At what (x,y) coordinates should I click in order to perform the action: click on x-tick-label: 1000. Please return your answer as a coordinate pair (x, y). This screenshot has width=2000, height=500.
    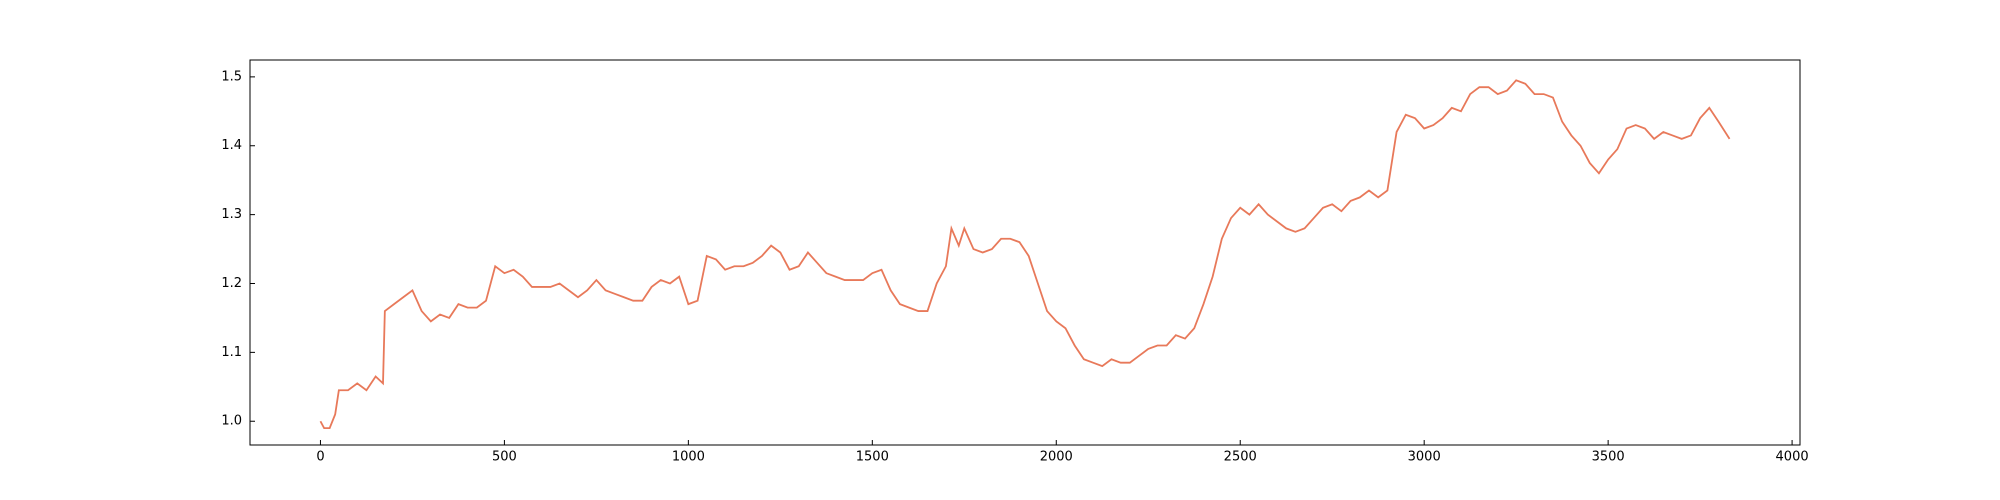
    Looking at the image, I should click on (688, 457).